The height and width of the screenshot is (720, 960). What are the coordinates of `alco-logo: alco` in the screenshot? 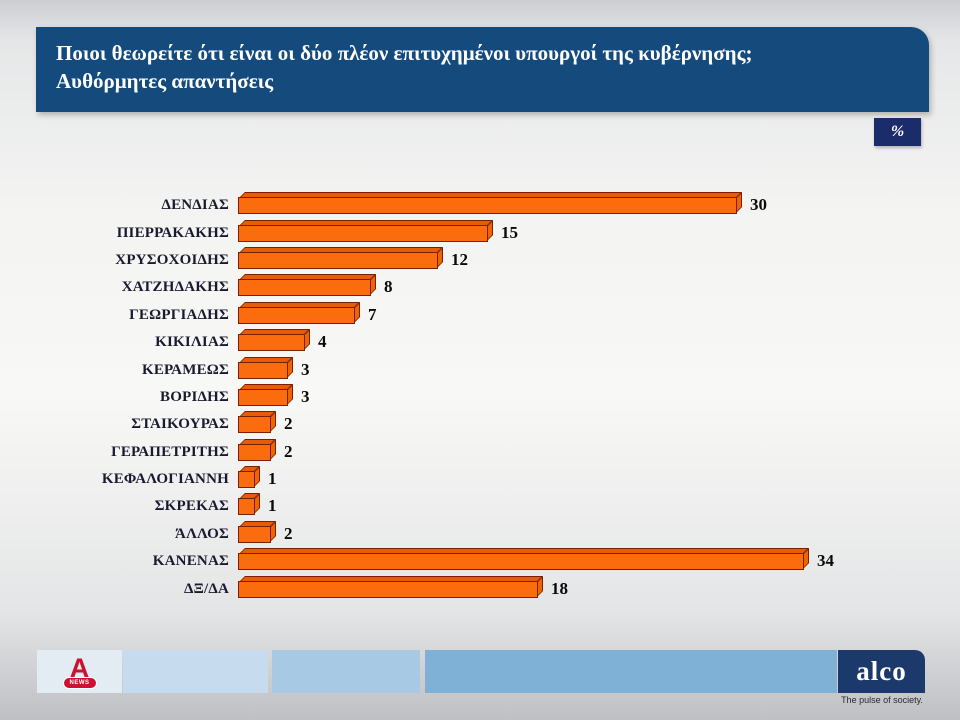 It's located at (881, 671).